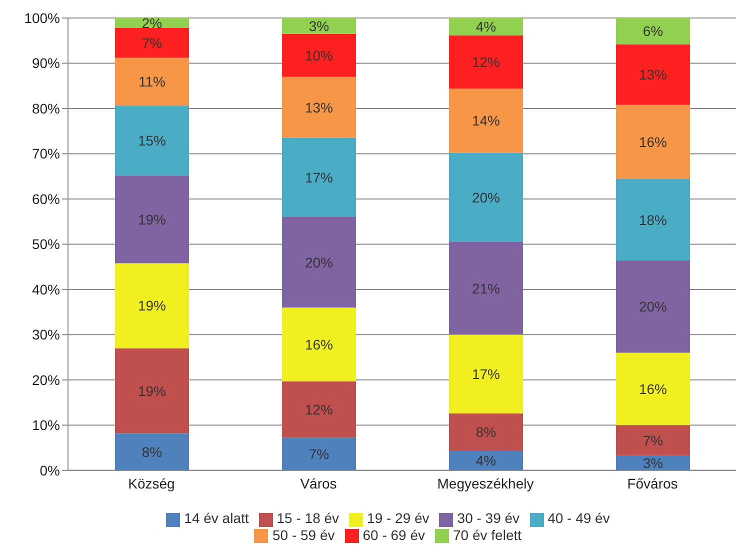  I want to click on legend-label: 60 - 69 év, so click(394, 534).